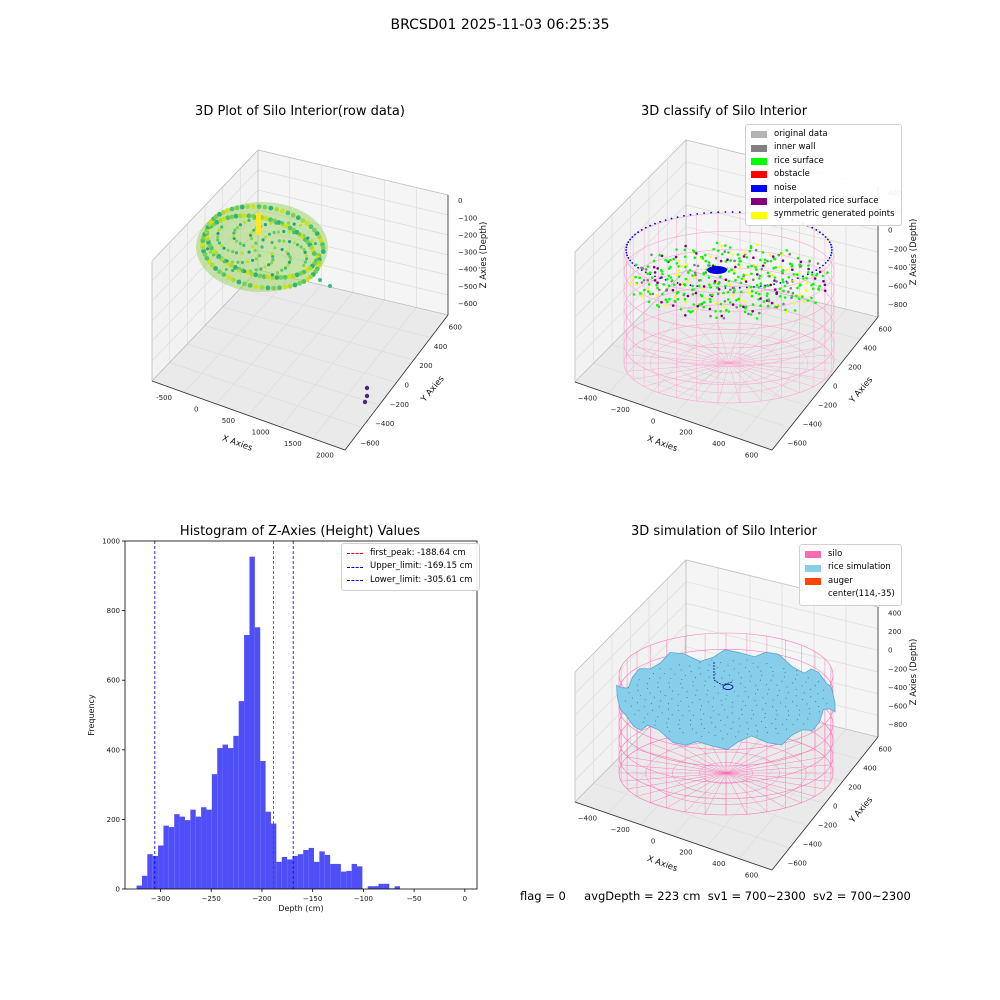 The width and height of the screenshot is (1000, 1000). I want to click on flag-status: flag = 0, so click(543, 896).